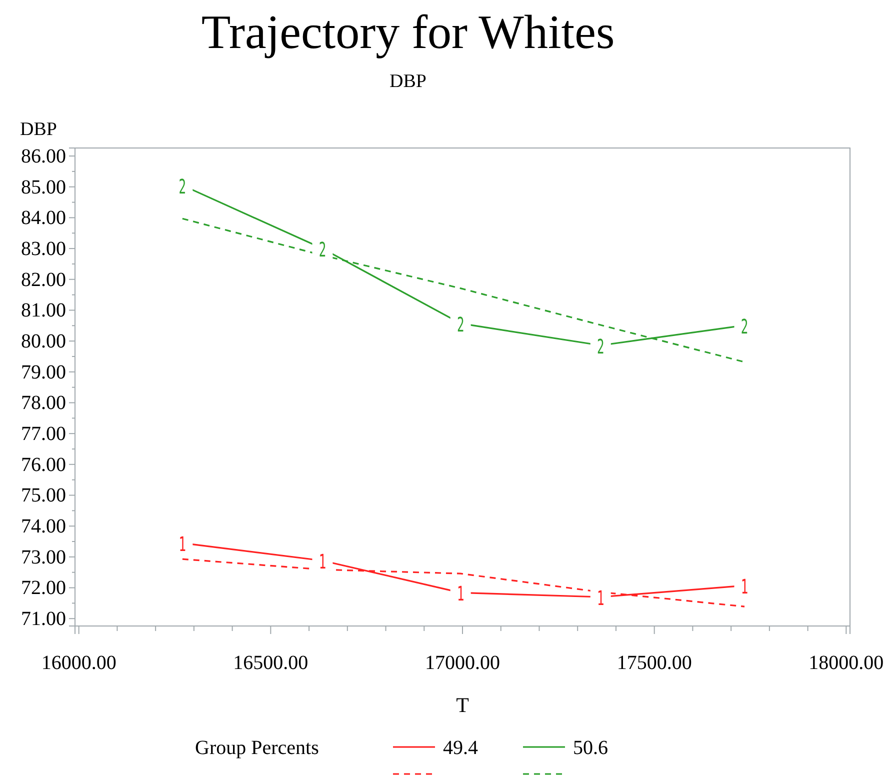  Describe the element at coordinates (43, 403) in the screenshot. I see `y-tick-label: 78.00` at that location.